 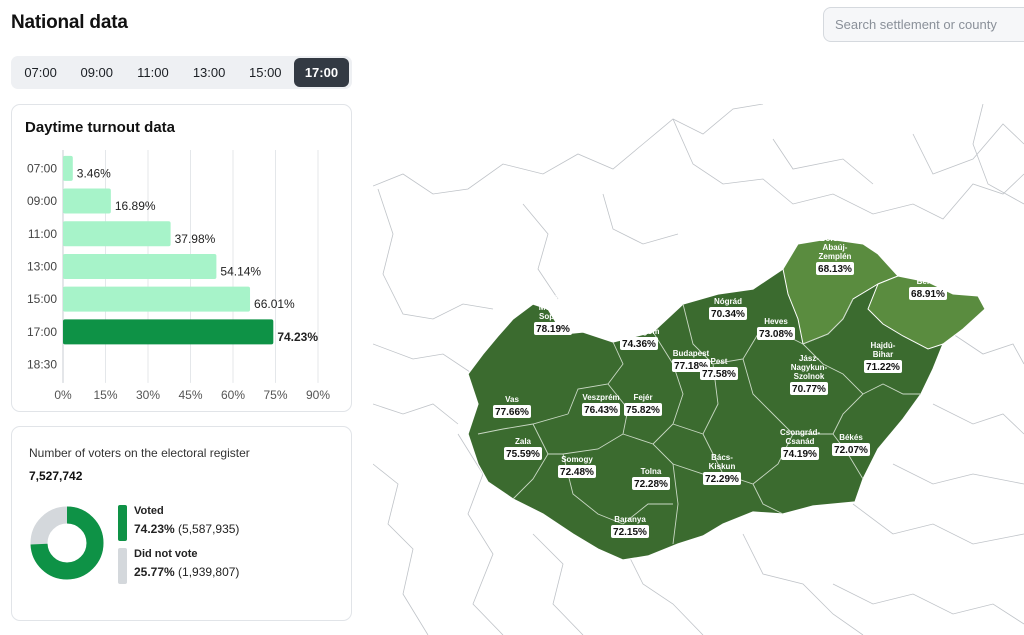 I want to click on county-label: Somogy 72.48%, so click(x=577, y=466).